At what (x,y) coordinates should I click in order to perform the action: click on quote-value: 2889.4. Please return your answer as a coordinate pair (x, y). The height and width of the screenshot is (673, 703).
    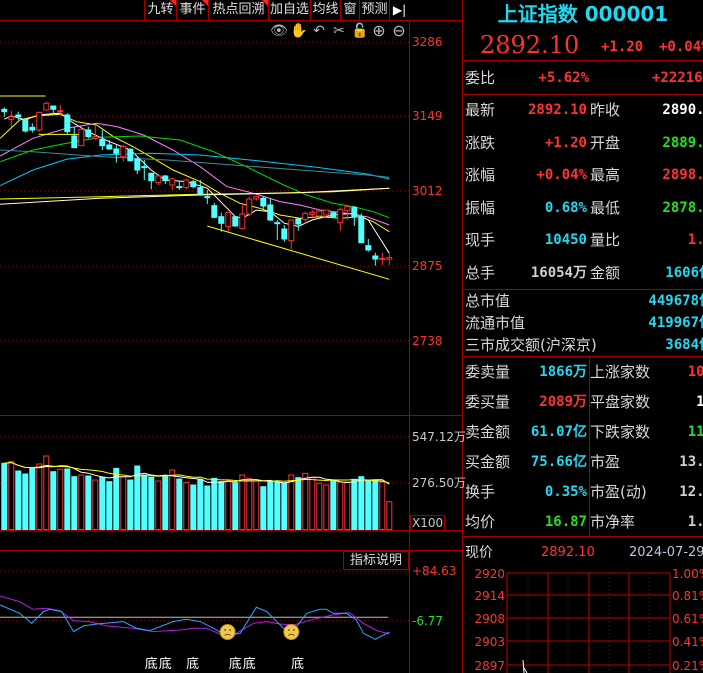
    Looking at the image, I should click on (682, 142).